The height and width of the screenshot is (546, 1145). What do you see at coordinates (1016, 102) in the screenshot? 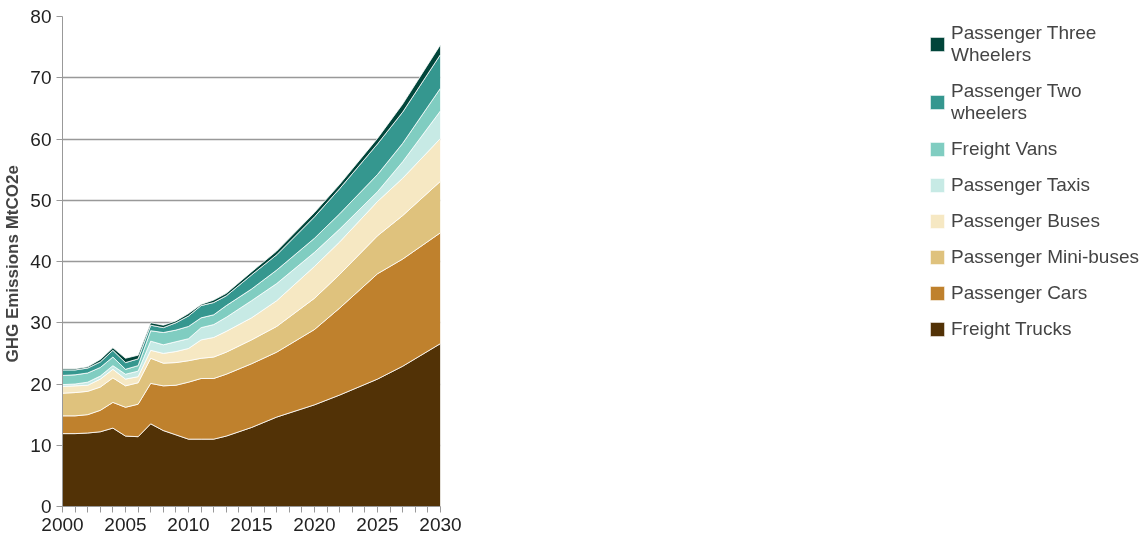
I see `legend-label: Passenger Two wheelers` at bounding box center [1016, 102].